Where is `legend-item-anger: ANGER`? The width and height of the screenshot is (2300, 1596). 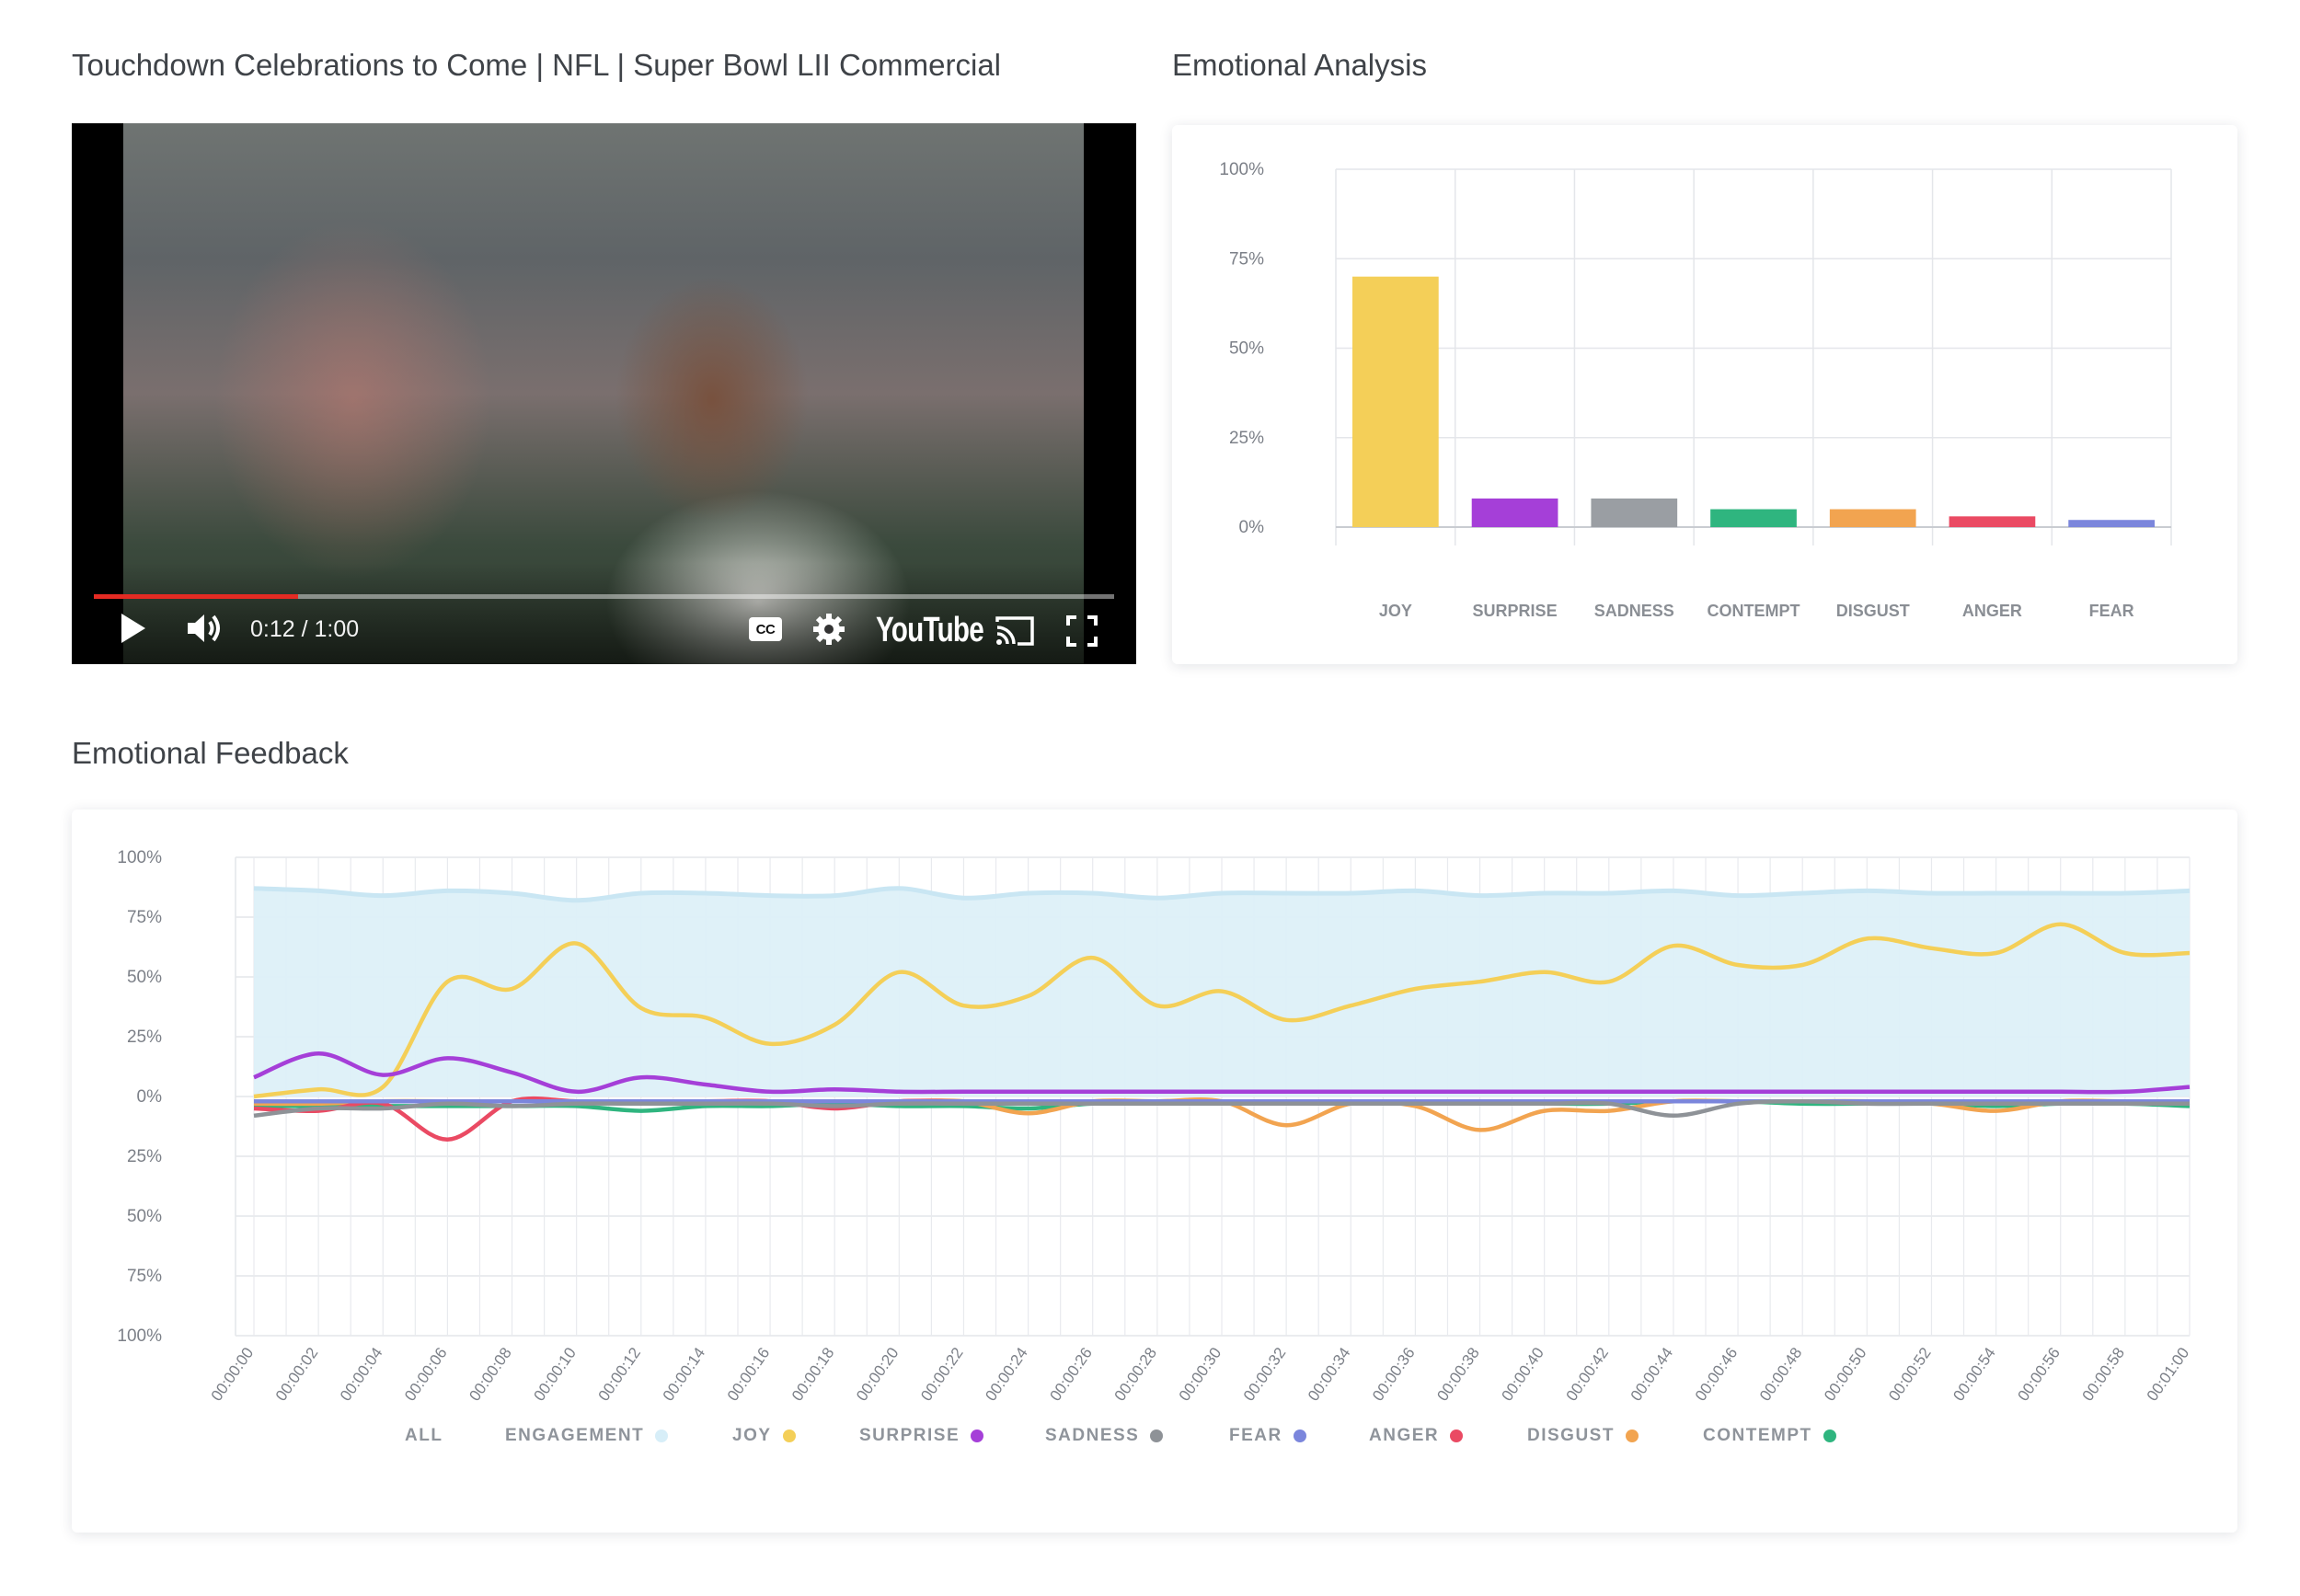
legend-item-anger: ANGER is located at coordinates (1416, 1436).